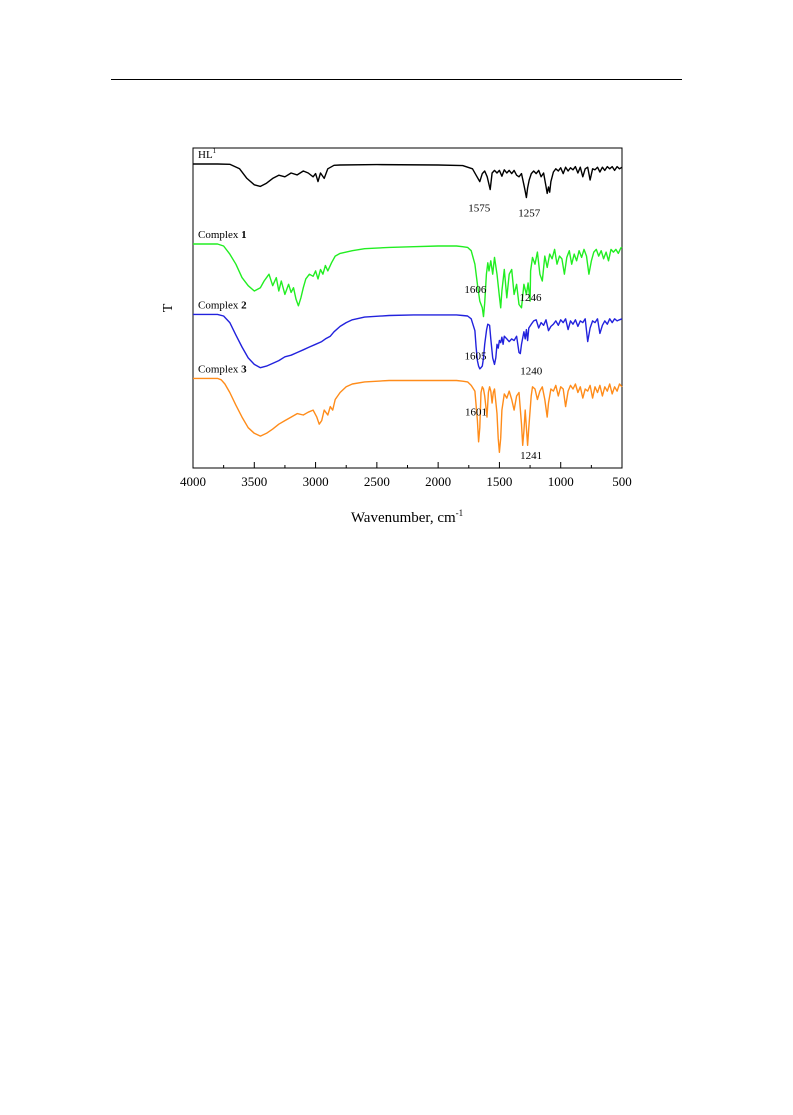  I want to click on x-tick-label: 3500, so click(254, 481).